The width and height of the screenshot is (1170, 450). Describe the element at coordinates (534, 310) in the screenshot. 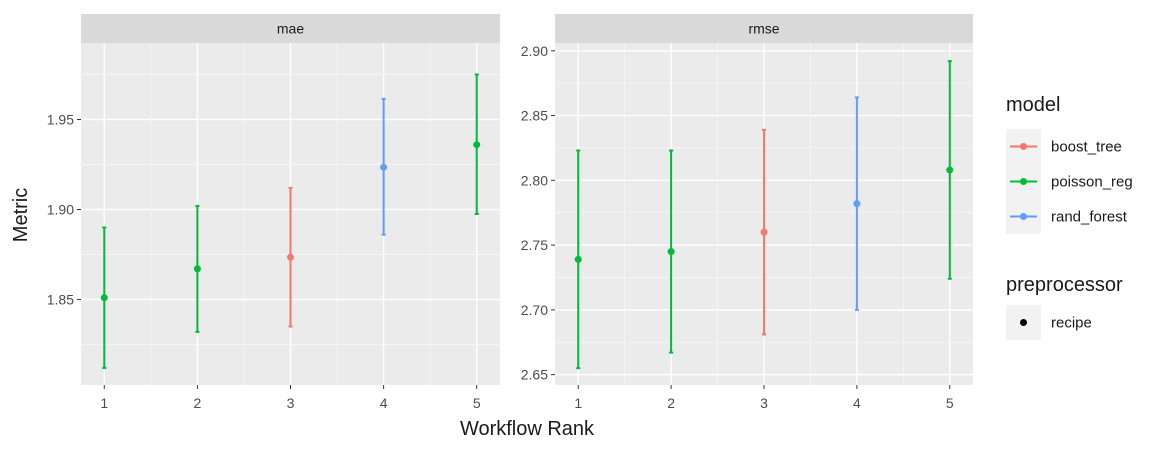

I see `y-tick-label: 2.70` at that location.